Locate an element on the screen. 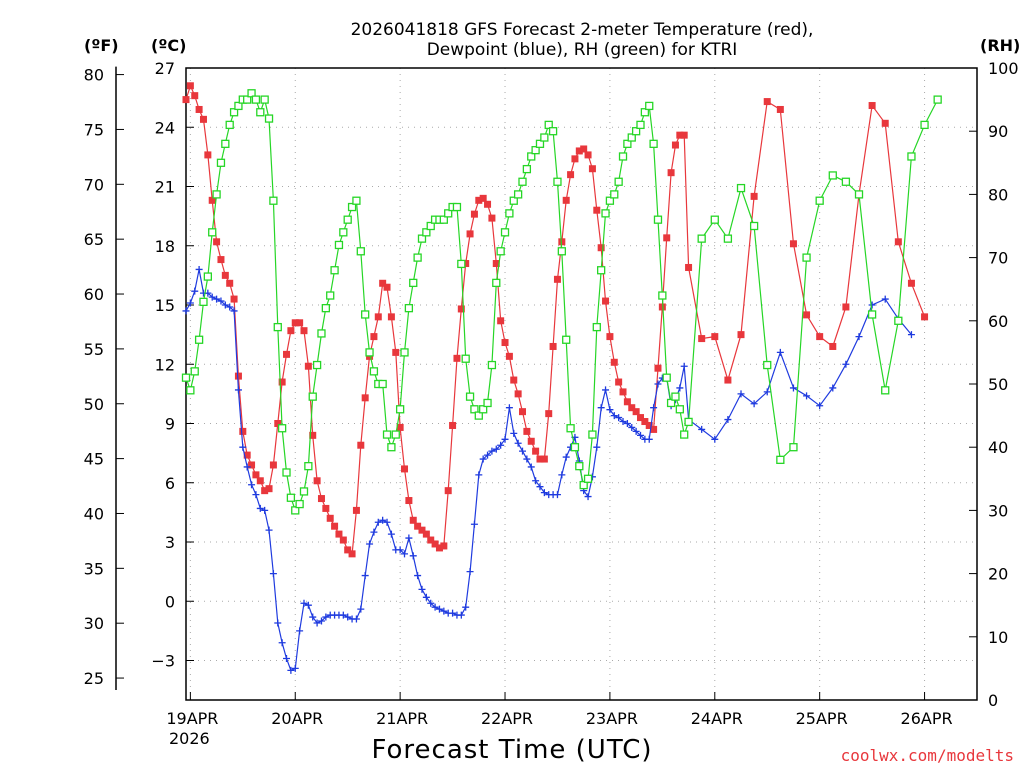 The width and height of the screenshot is (1024, 768). tick-label-c: 24 is located at coordinates (165, 127).